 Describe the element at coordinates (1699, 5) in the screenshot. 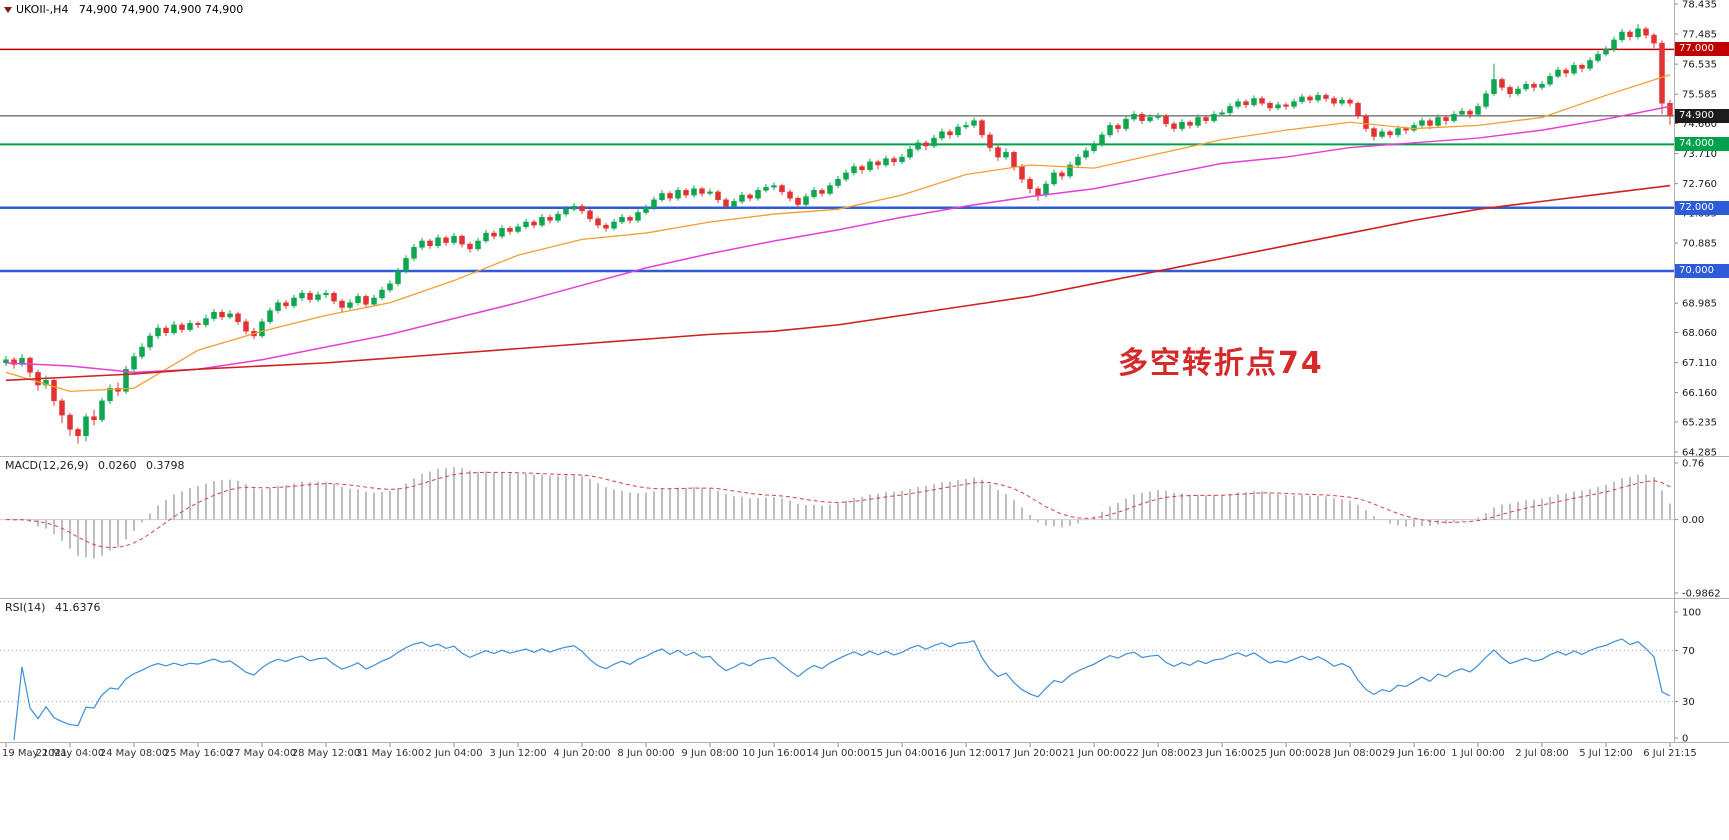

I see `price-scale-label: 78.435` at that location.